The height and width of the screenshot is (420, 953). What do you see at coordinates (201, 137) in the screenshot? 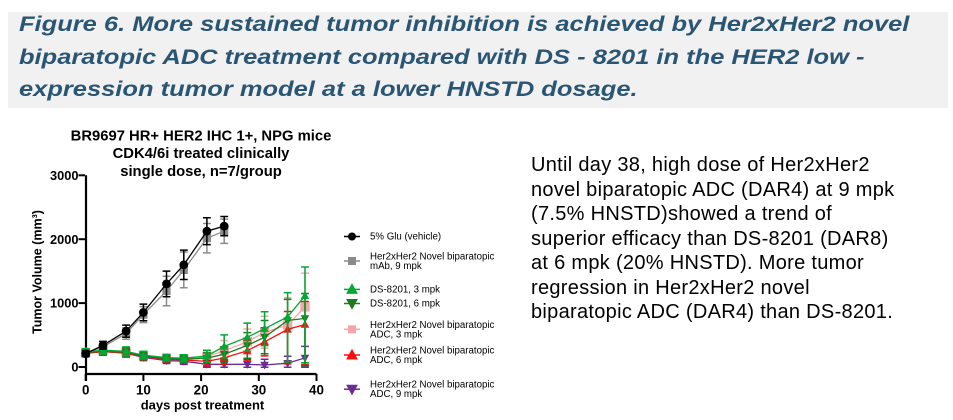
I see `svg-text:BR9697 HR+ HER2 IHC 1+, NPG mi: BR9697 HR+ HER2 IHC 1+, NPG mice` at bounding box center [201, 137].